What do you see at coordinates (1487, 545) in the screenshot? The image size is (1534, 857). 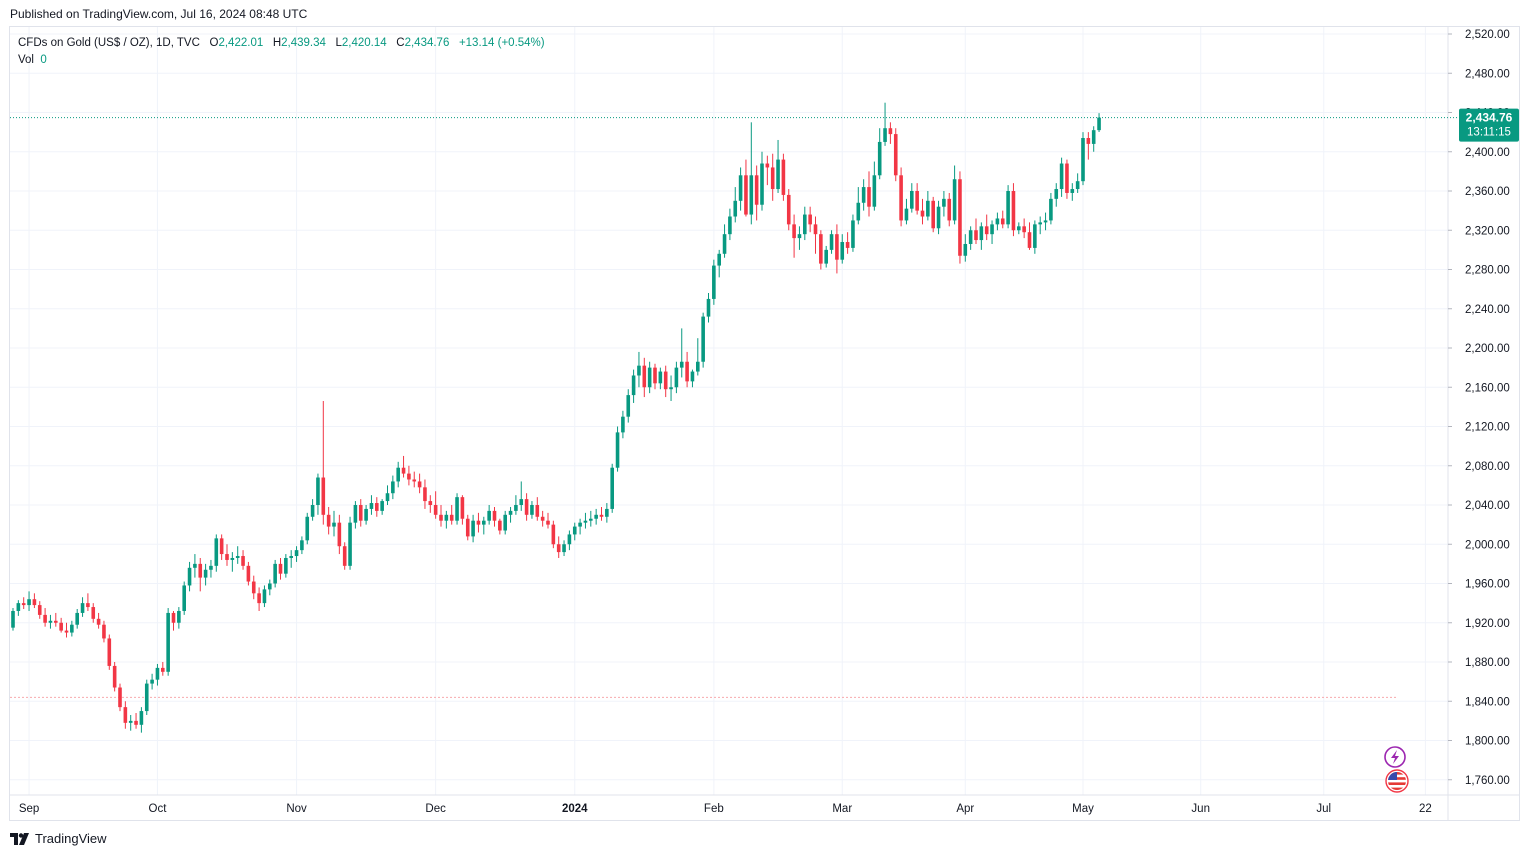 I see `y-tick-label: 2,000.00` at bounding box center [1487, 545].